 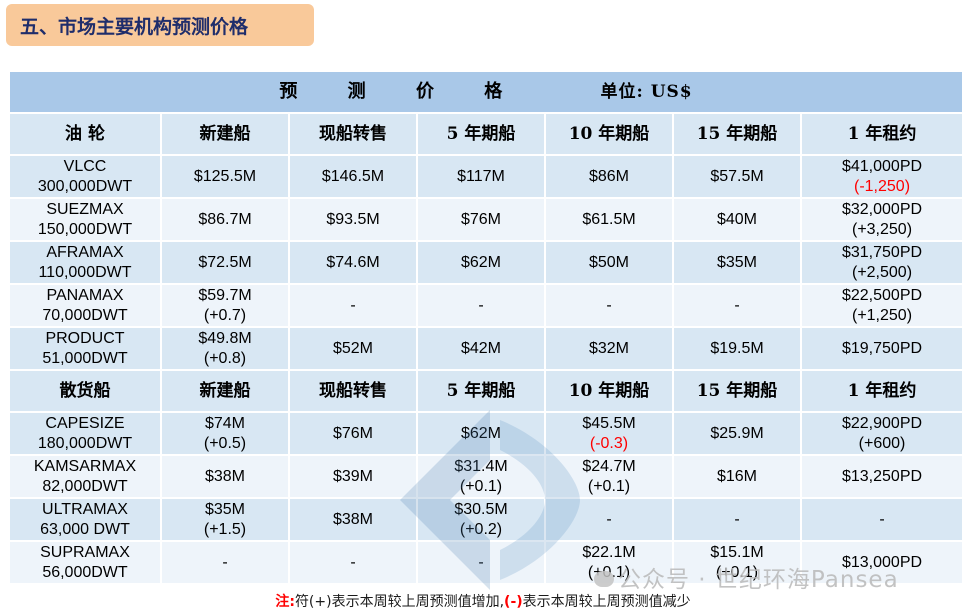 What do you see at coordinates (609, 219) in the screenshot?
I see `price-cell: $61.5M` at bounding box center [609, 219].